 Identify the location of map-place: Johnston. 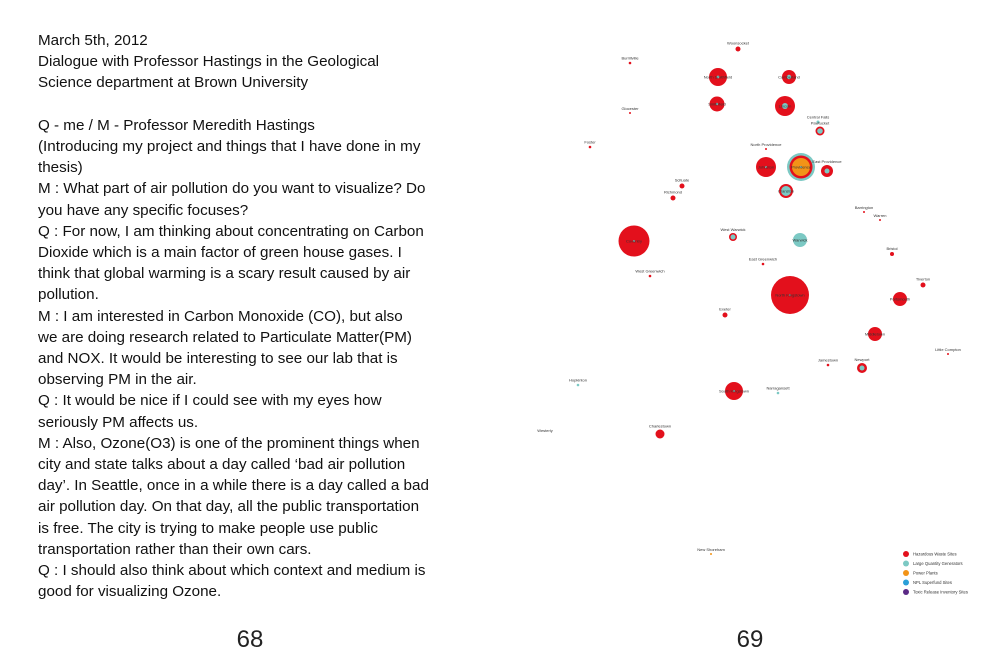
(766, 167).